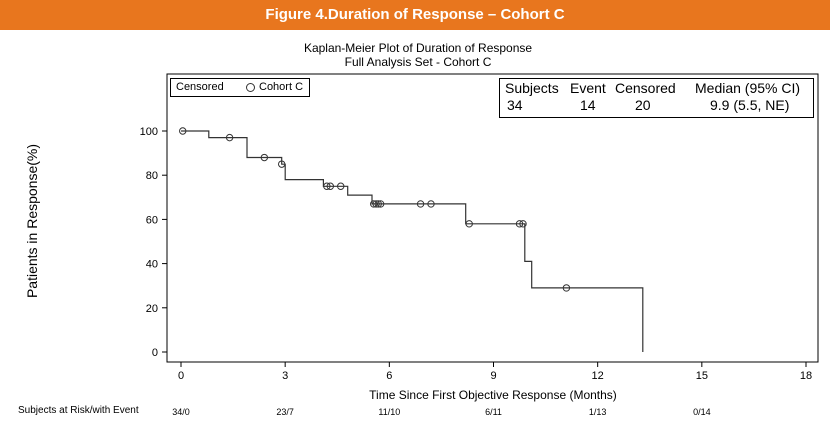 The image size is (830, 422). I want to click on stats-value-censored: 20, so click(643, 105).